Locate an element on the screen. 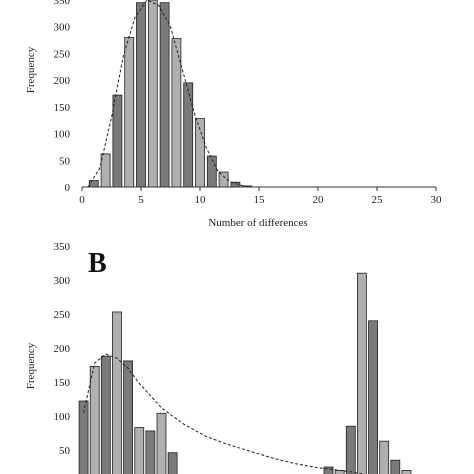 The image size is (474, 474). panel-a-x-tick-label: 30 is located at coordinates (437, 200).